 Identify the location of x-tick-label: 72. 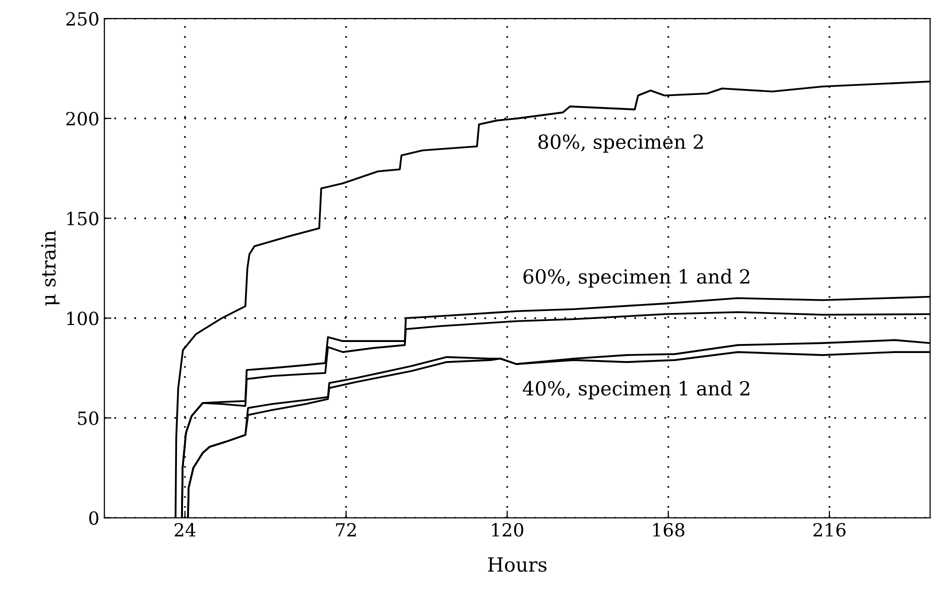
(346, 529).